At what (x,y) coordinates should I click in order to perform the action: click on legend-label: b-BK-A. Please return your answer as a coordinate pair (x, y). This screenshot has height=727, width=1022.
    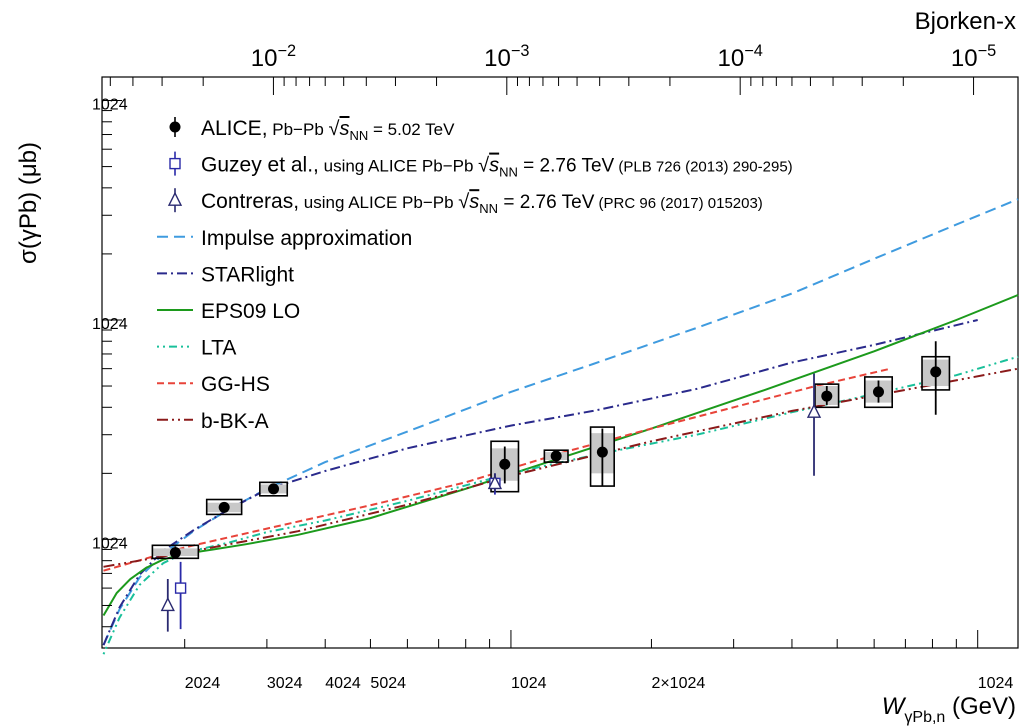
    Looking at the image, I should click on (235, 421).